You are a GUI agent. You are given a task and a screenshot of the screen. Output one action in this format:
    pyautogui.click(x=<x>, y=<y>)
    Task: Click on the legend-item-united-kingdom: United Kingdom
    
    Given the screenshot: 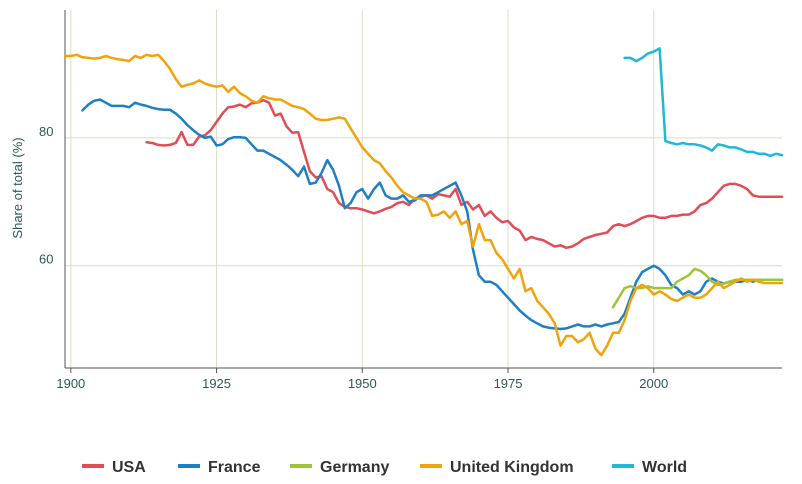 What is the action you would take?
    pyautogui.click(x=497, y=467)
    